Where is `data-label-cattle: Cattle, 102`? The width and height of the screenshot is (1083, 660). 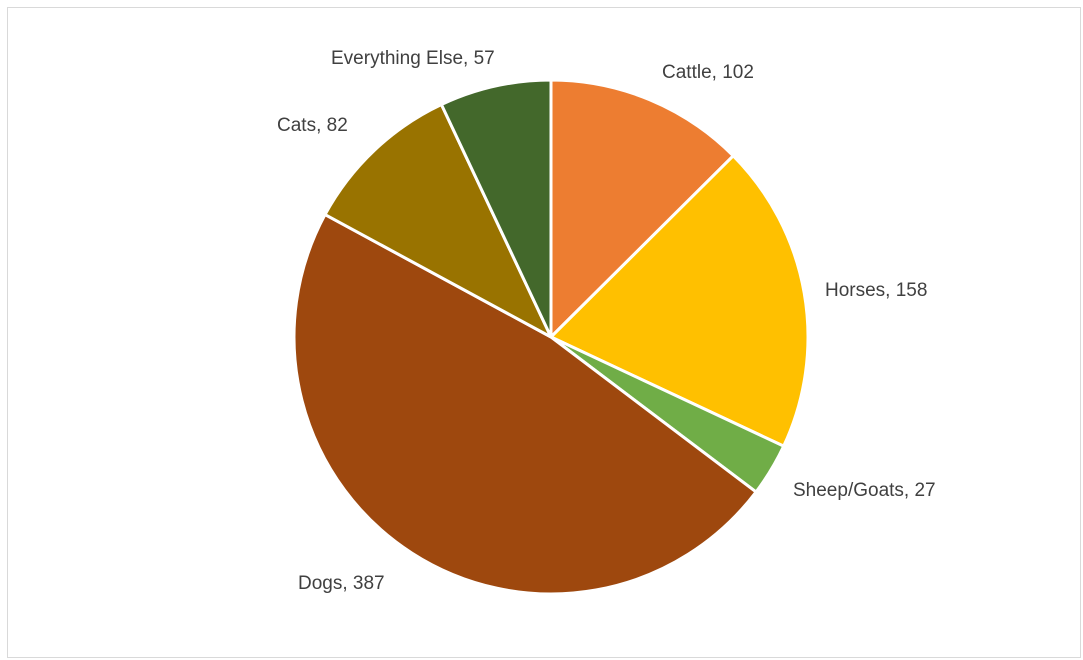 data-label-cattle: Cattle, 102 is located at coordinates (708, 72).